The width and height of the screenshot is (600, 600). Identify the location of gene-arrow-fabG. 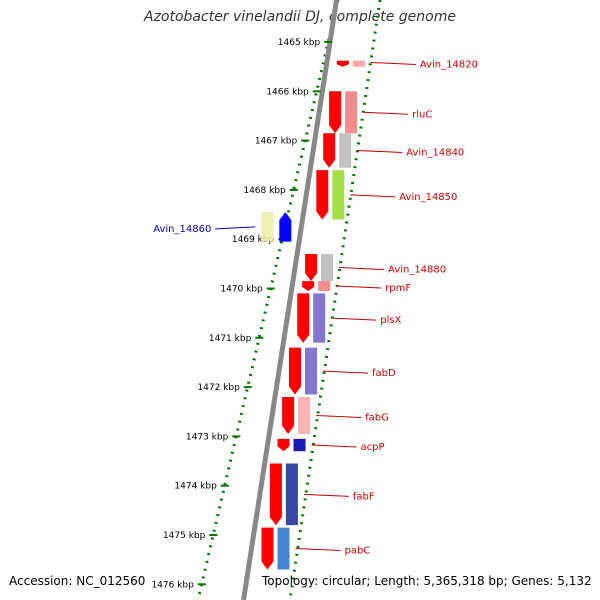
(288, 415).